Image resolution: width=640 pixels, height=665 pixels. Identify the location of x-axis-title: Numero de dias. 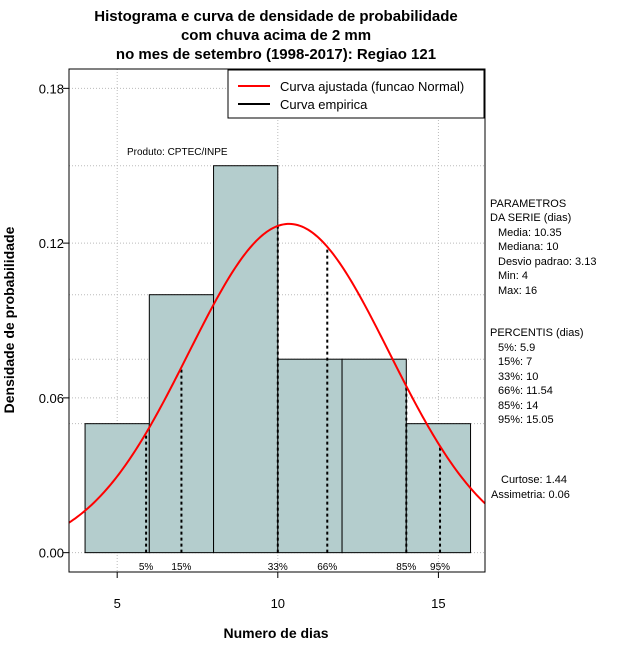
(275, 633).